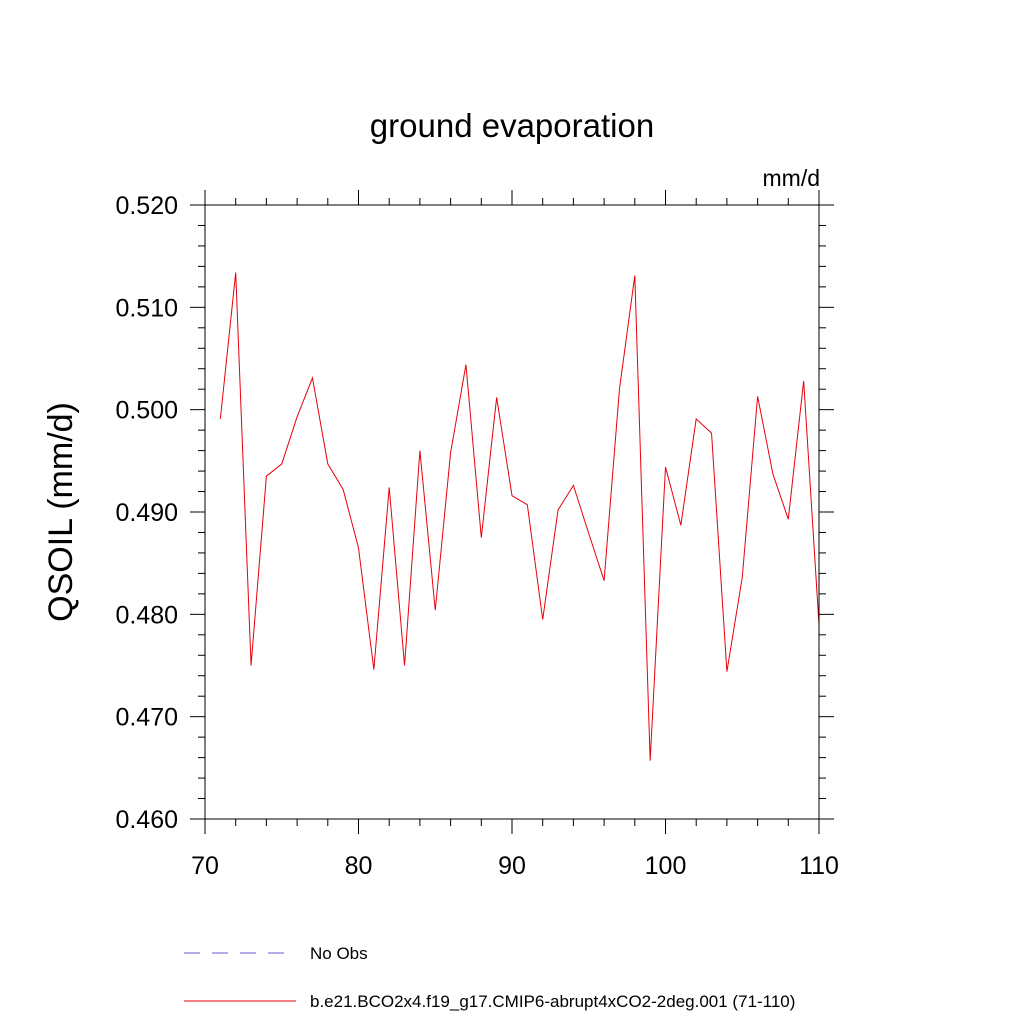 The width and height of the screenshot is (1024, 1024). I want to click on x-tick-label: 80, so click(359, 866).